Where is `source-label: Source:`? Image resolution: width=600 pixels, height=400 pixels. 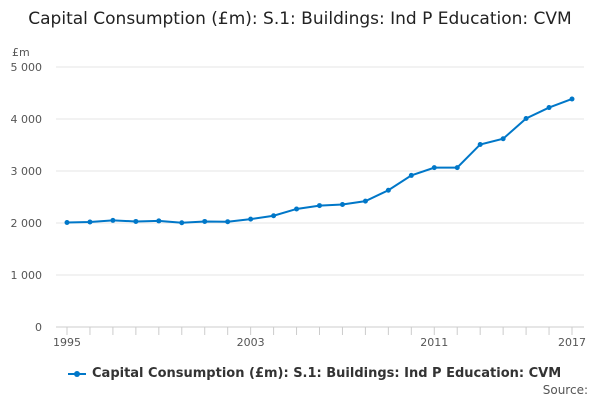 source-label: Source: is located at coordinates (565, 390).